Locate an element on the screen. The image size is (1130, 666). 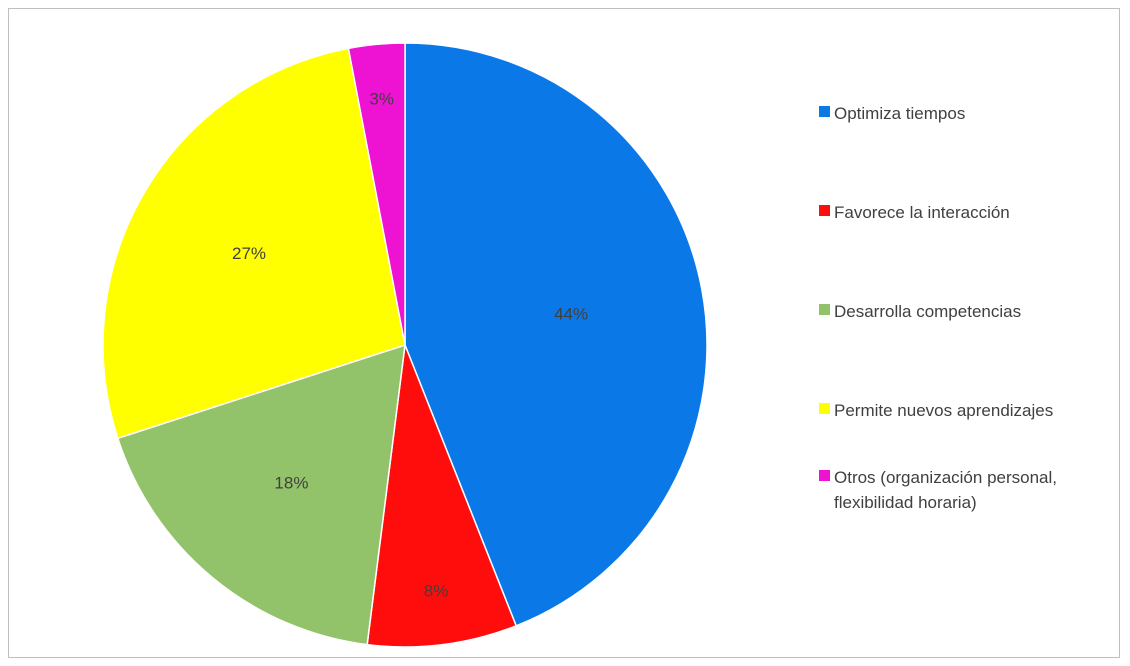
data-label: 8% is located at coordinates (436, 591).